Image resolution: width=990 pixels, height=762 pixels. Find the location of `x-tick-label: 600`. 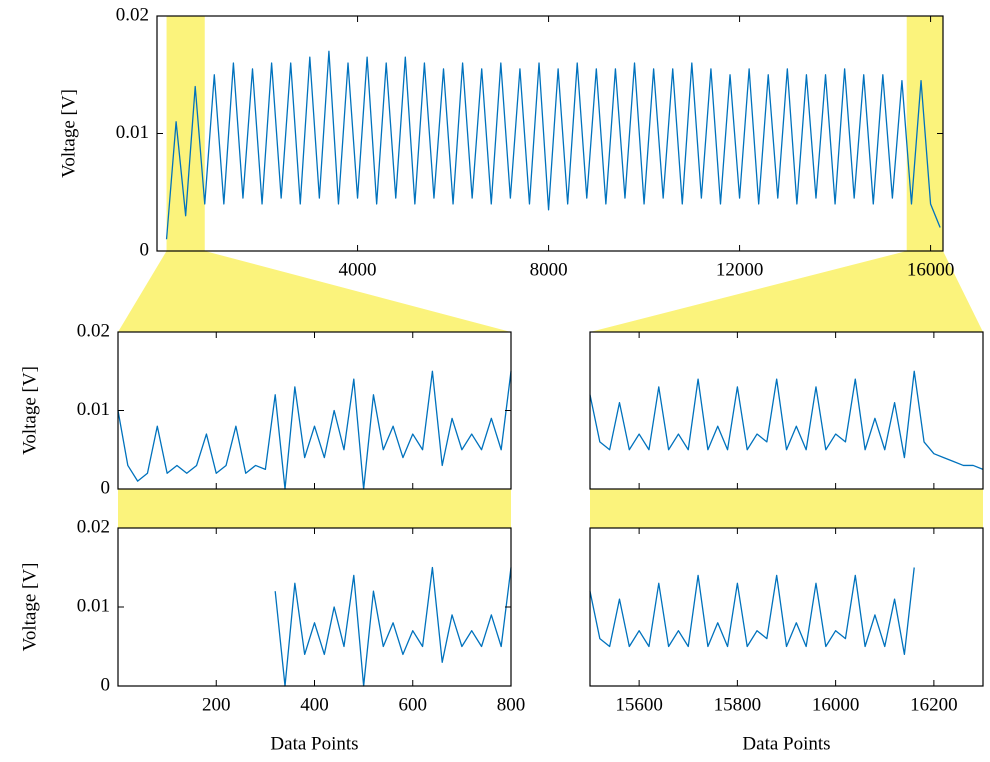

x-tick-label: 600 is located at coordinates (413, 704).